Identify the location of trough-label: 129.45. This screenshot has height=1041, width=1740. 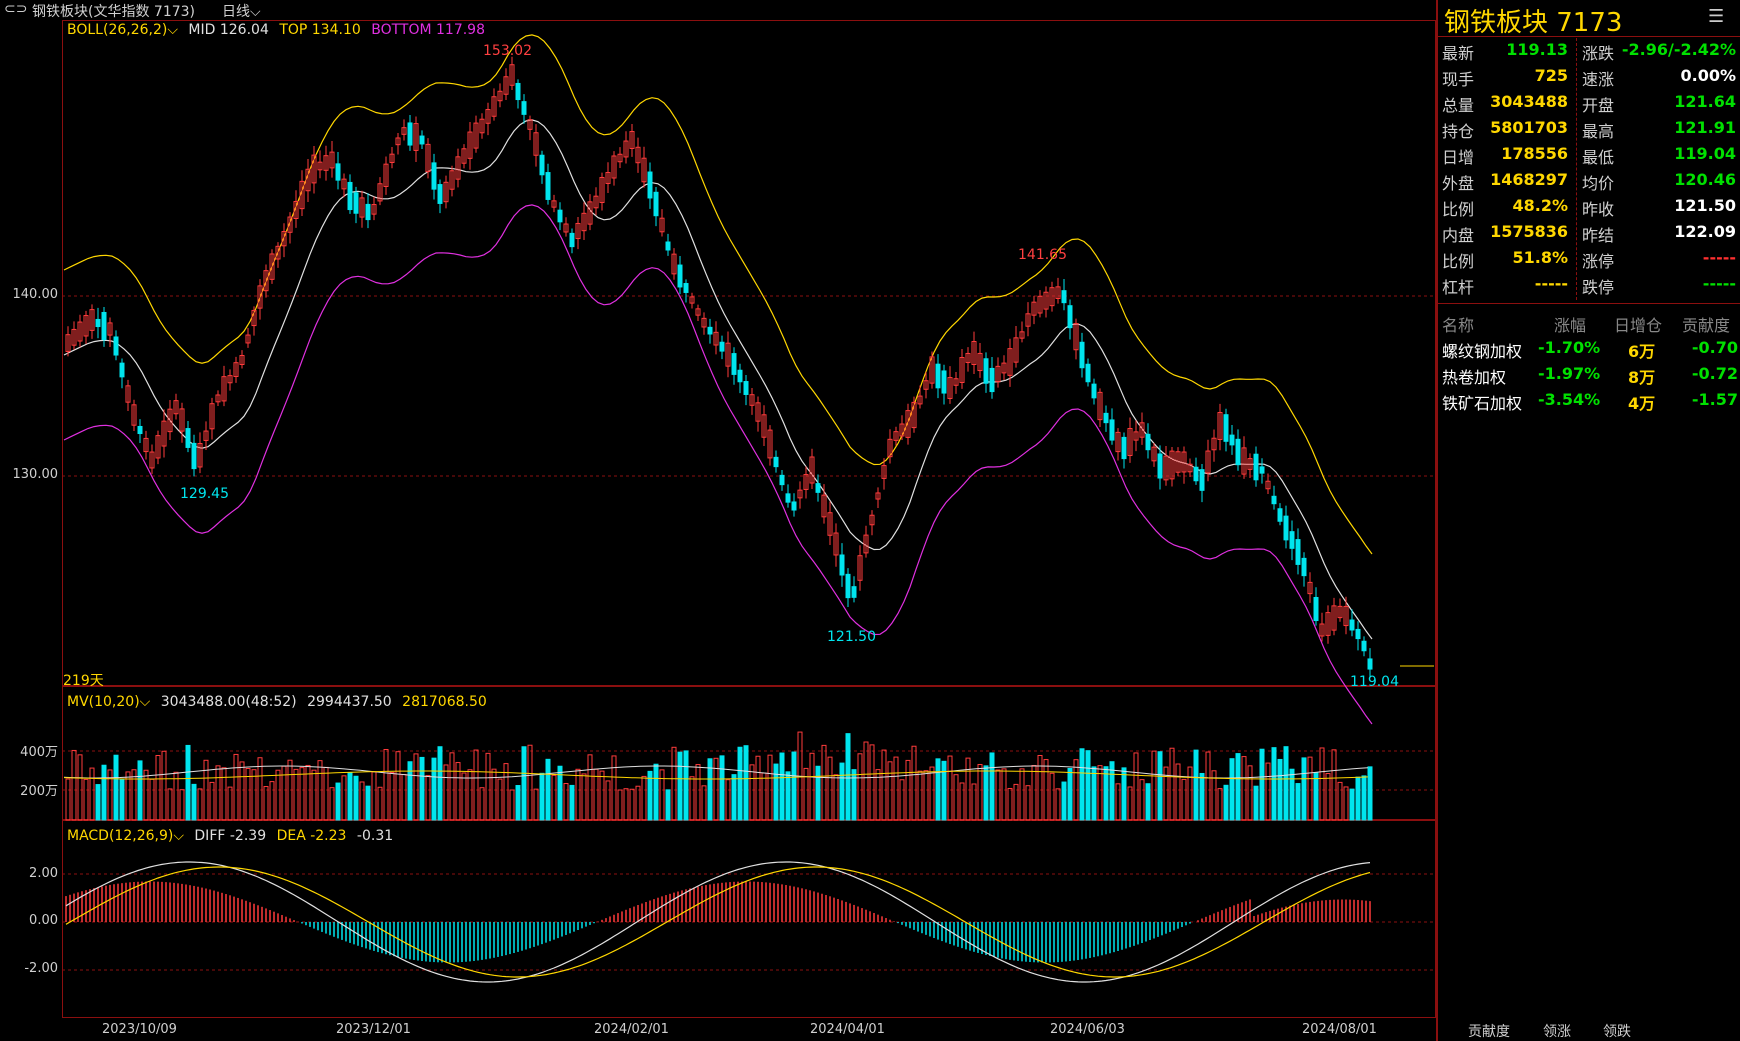
(204, 494).